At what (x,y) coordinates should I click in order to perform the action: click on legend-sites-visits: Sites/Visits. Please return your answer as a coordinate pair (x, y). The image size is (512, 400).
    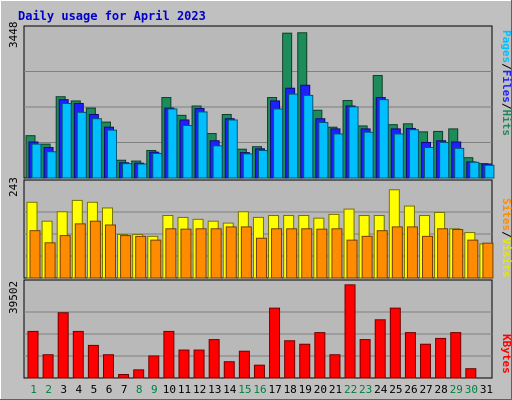
    Looking at the image, I should click on (506, 238).